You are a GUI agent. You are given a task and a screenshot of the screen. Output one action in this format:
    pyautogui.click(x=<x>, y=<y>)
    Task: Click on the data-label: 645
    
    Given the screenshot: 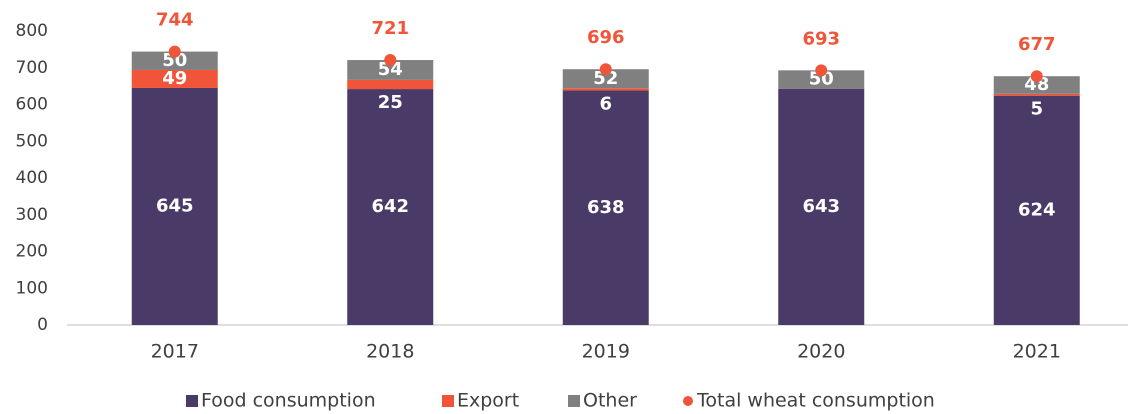 What is the action you would take?
    pyautogui.click(x=175, y=205)
    